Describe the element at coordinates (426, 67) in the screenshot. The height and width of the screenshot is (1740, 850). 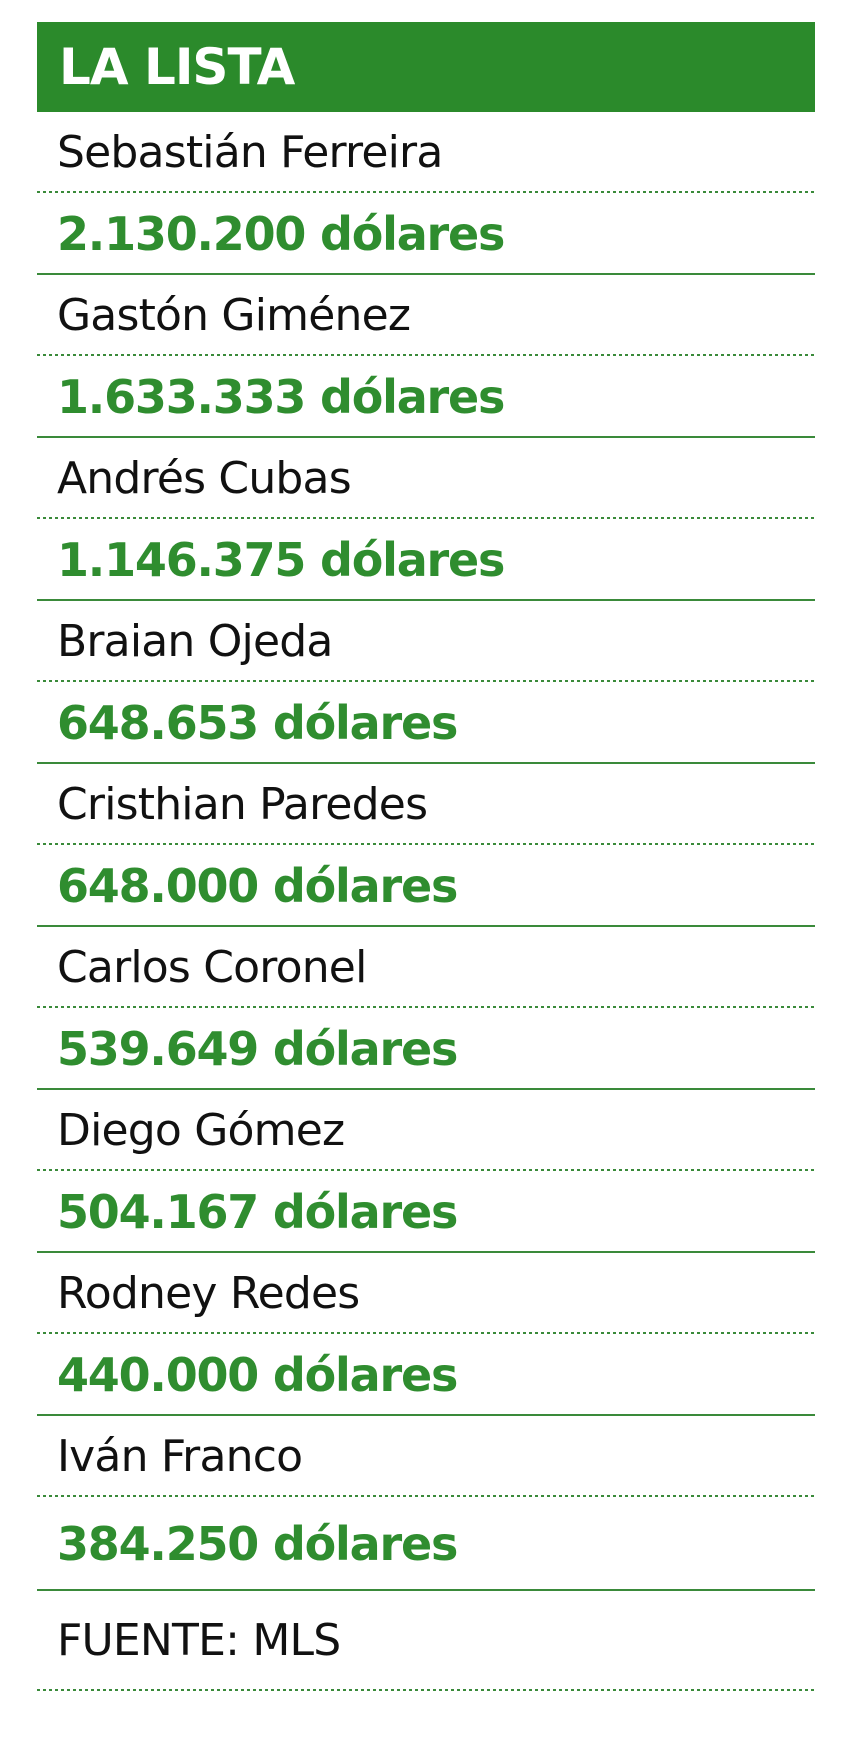
I see `list-header: LA LISTA` at that location.